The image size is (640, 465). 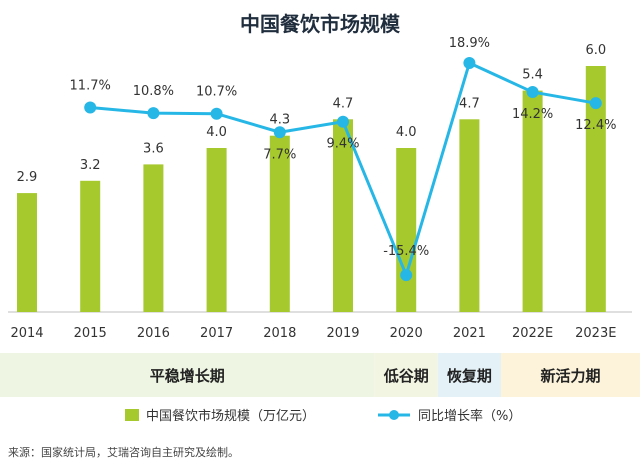 What do you see at coordinates (90, 165) in the screenshot?
I see `bar-value-label: 3.2` at bounding box center [90, 165].